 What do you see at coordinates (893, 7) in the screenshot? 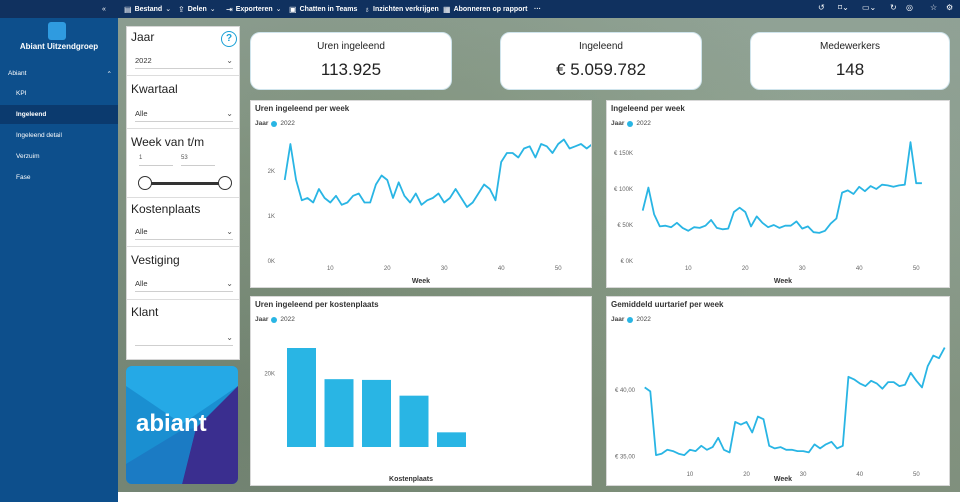
I see `refresh-icon: ↻` at bounding box center [893, 7].